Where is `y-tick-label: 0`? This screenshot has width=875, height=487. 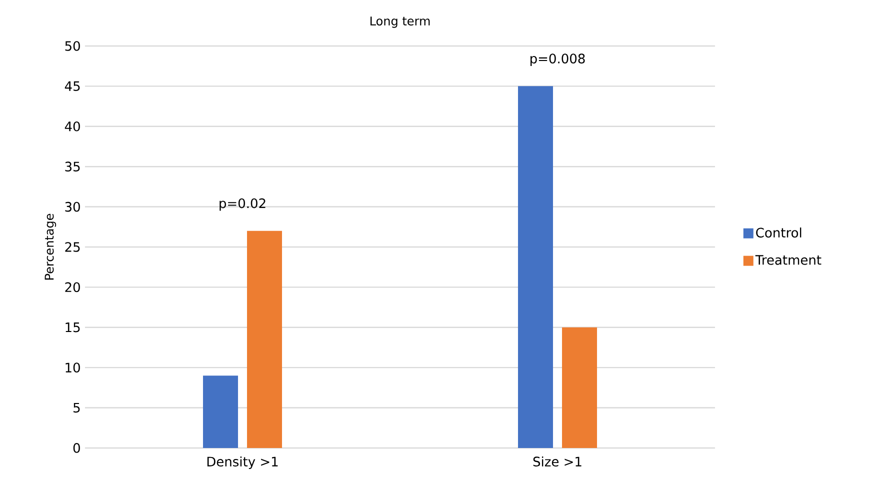
y-tick-label: 0 is located at coordinates (76, 448).